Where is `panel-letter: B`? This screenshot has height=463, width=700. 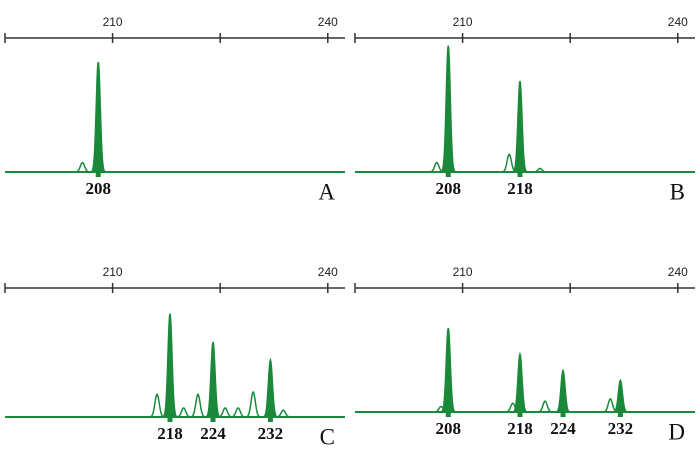
panel-letter: B is located at coordinates (677, 191).